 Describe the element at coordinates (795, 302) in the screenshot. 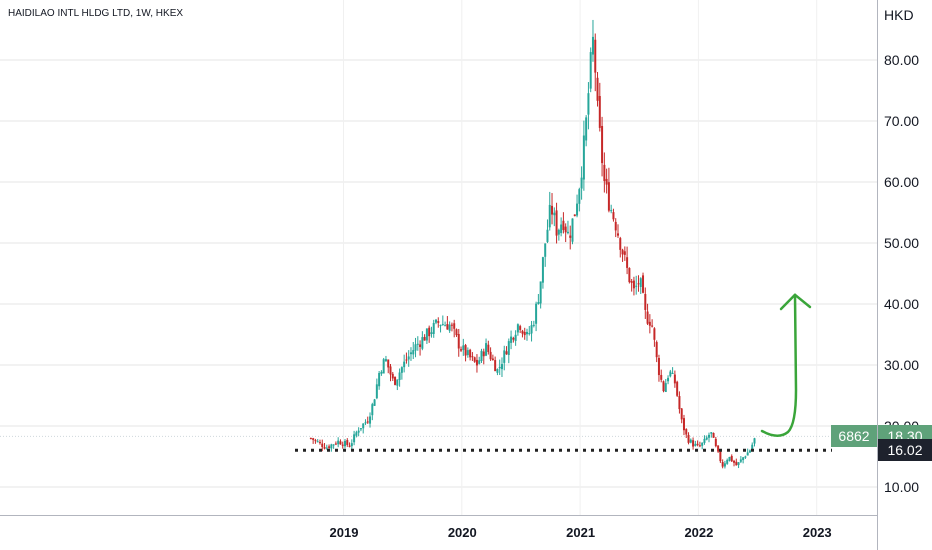

I see `arrow-head` at that location.